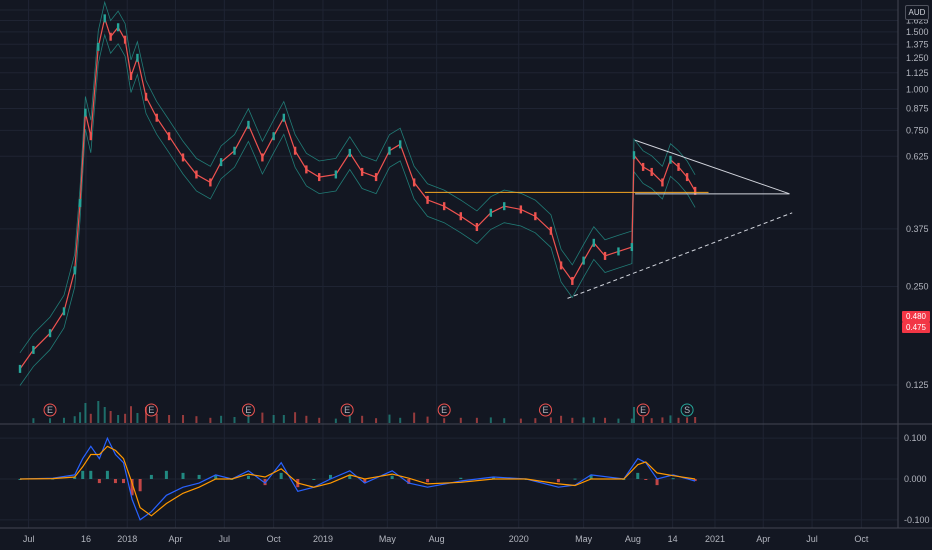  I want to click on y-tick-label: 0.250, so click(917, 287).